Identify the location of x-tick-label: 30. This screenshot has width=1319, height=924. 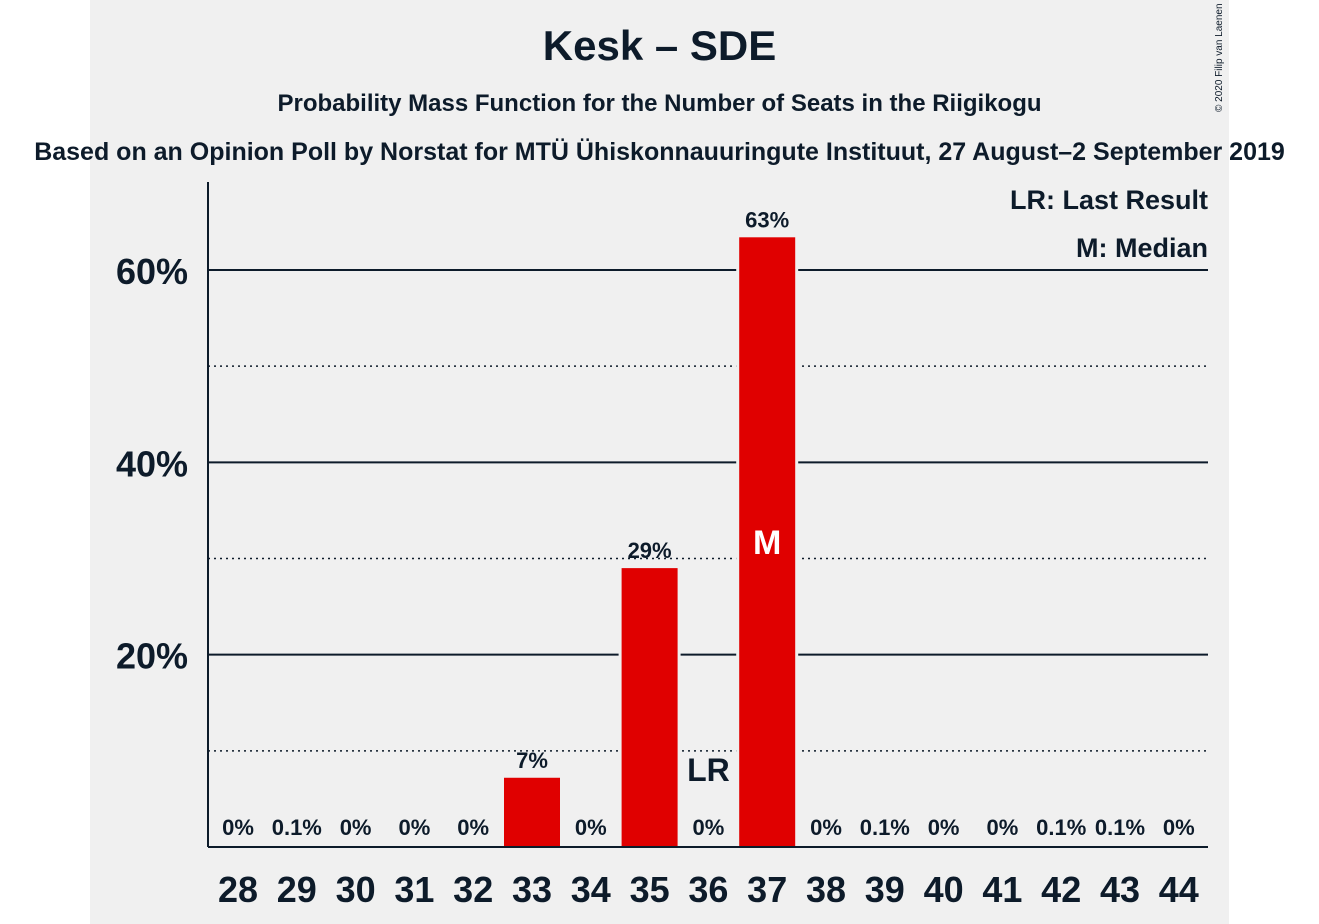
(356, 889).